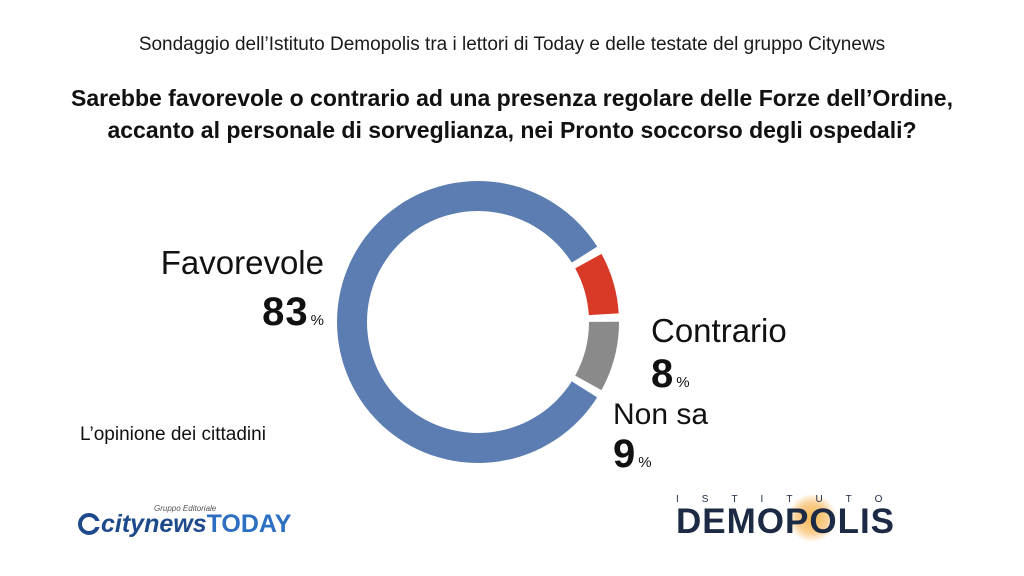 The height and width of the screenshot is (576, 1024). Describe the element at coordinates (812, 518) in the screenshot. I see `demopolis-glow-icon` at that location.